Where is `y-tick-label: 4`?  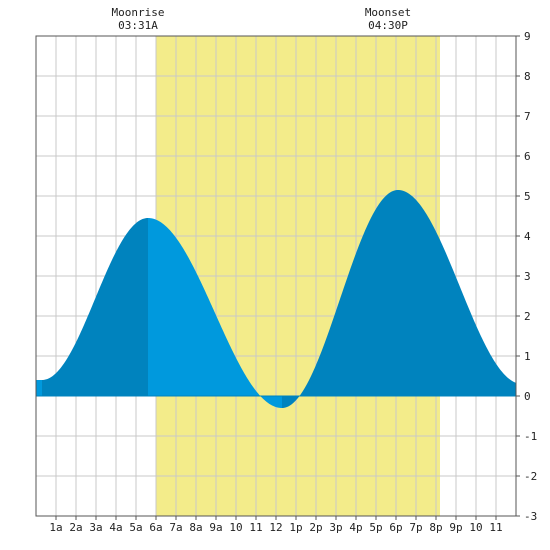 y-tick-label: 4 is located at coordinates (527, 236).